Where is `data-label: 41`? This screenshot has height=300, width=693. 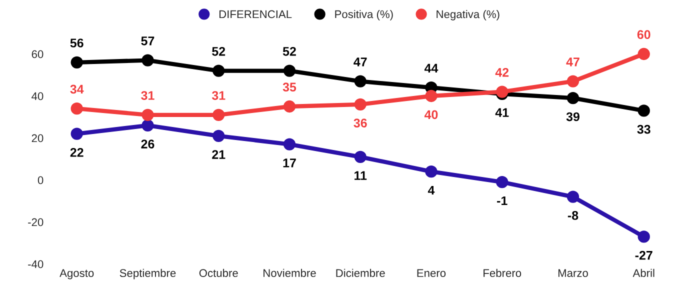 data-label: 41 is located at coordinates (502, 112).